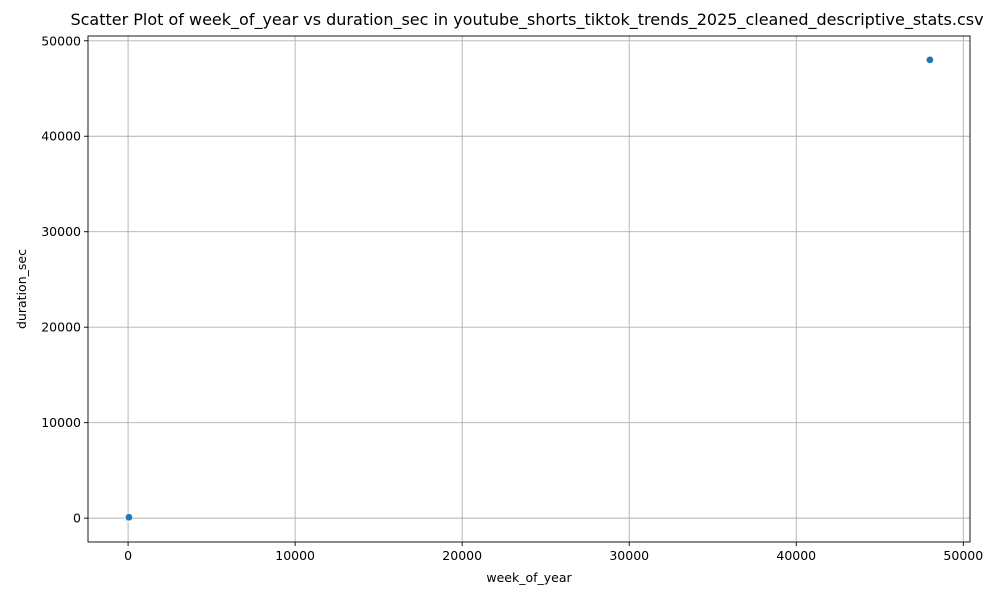 This screenshot has width=1000, height=600. What do you see at coordinates (61, 422) in the screenshot?
I see `y-tick-label: 10000` at bounding box center [61, 422].